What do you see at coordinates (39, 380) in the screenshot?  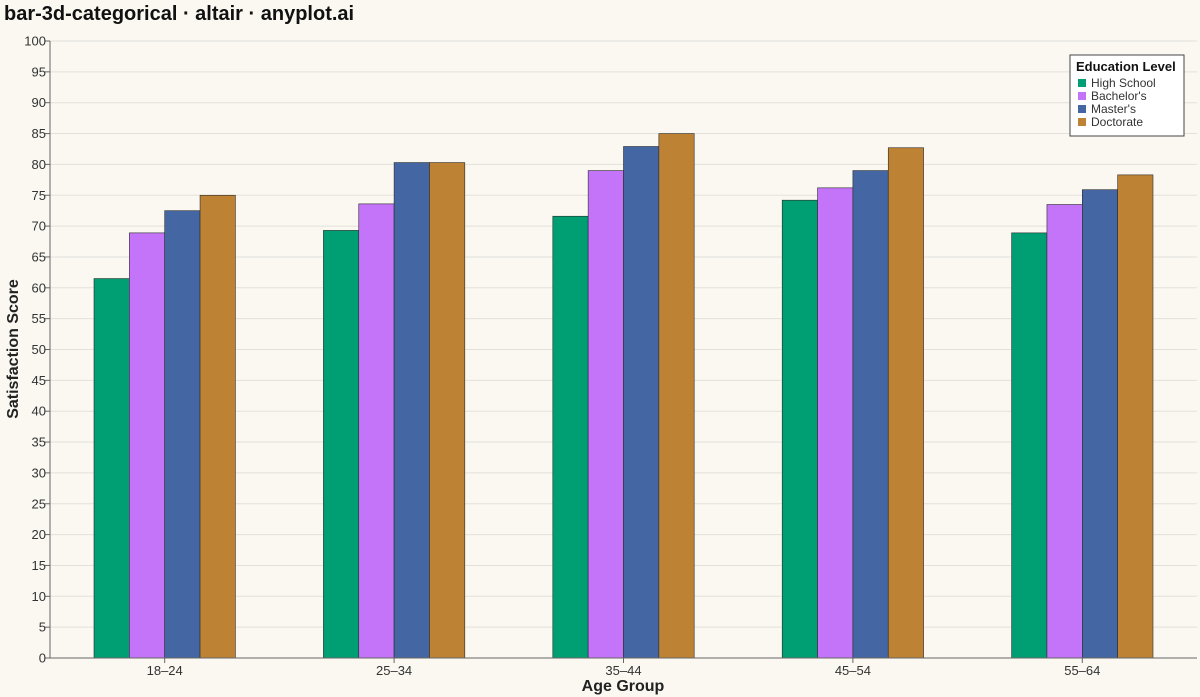 I see `y-tick-label: 45` at bounding box center [39, 380].